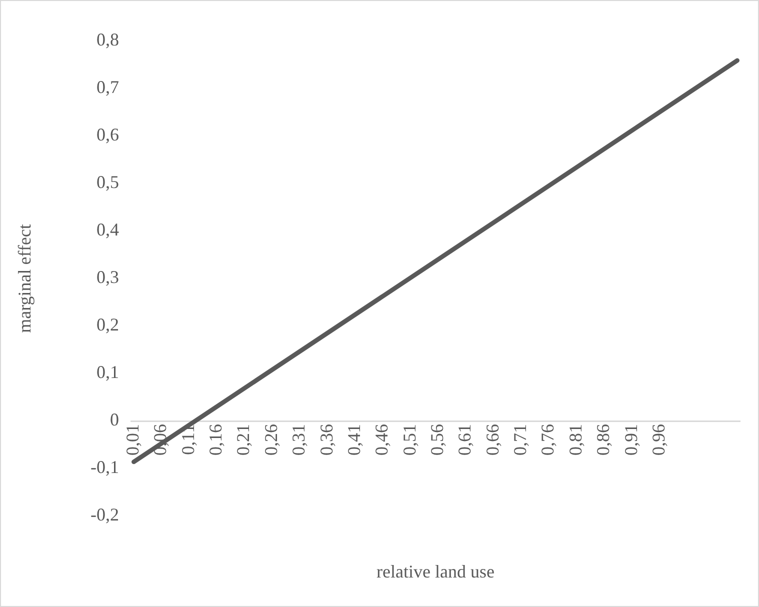  I want to click on x-tick-label: 0,36, so click(326, 440).